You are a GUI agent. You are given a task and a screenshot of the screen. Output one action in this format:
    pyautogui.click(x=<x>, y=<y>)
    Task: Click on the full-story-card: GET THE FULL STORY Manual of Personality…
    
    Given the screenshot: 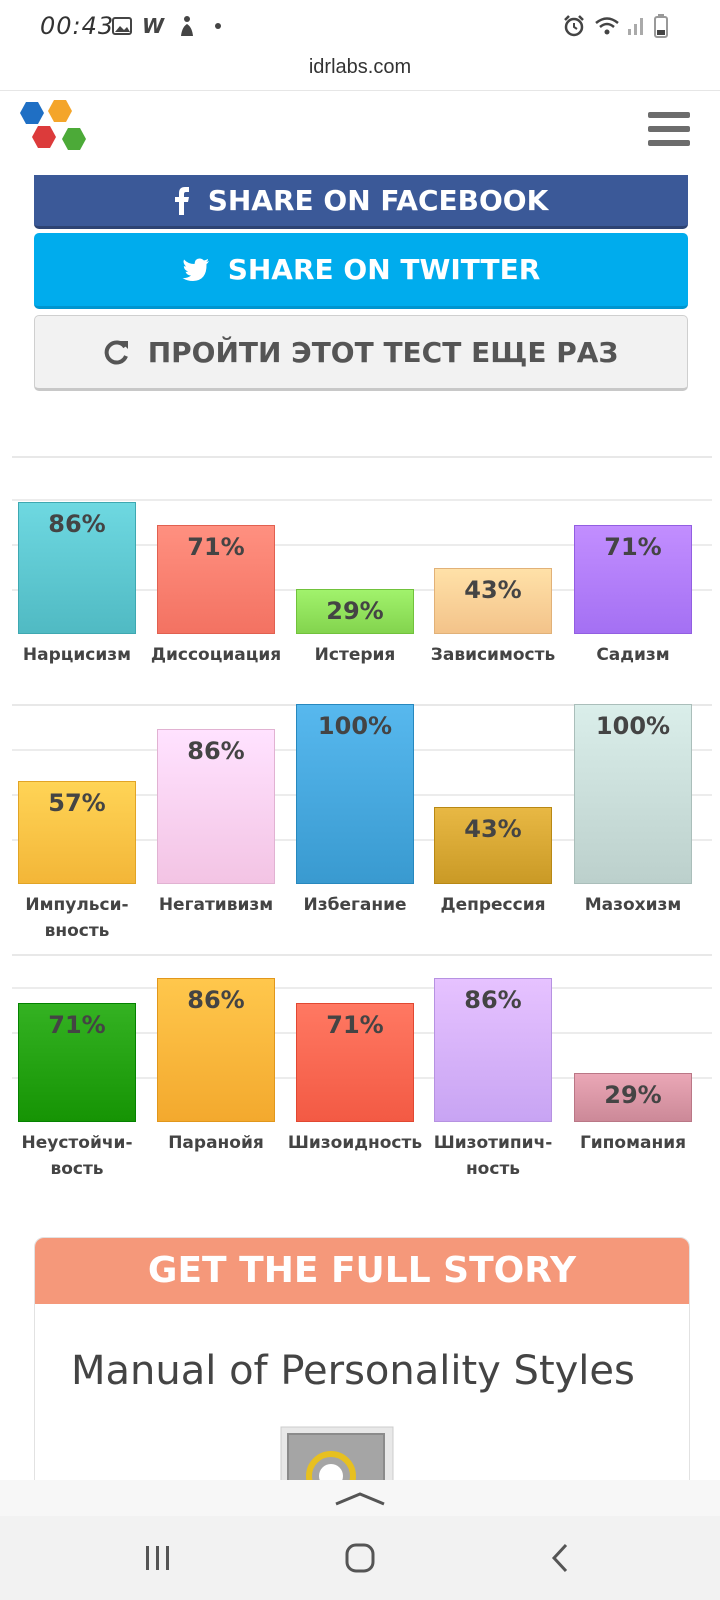 What is the action you would take?
    pyautogui.click(x=362, y=1368)
    